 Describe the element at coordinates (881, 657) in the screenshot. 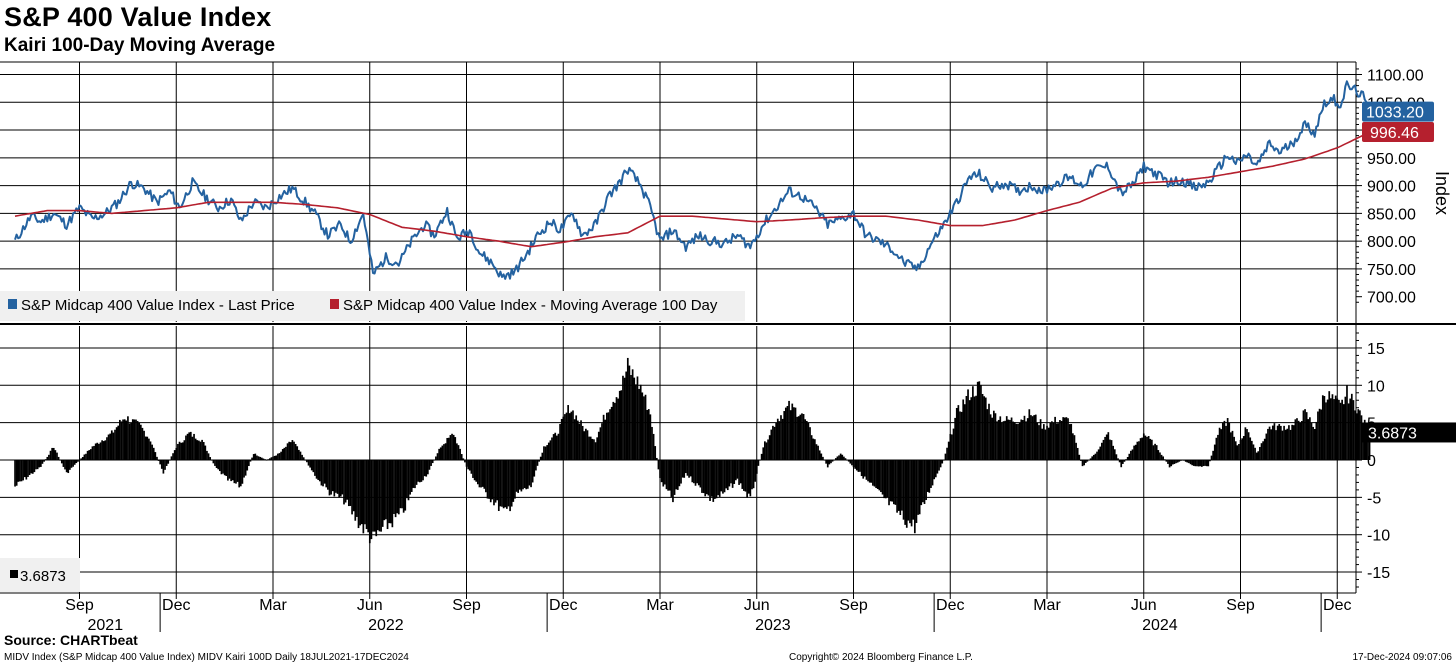

I see `footer-copyright: Copyright© 2024 Bloomberg Finance L.P.` at that location.